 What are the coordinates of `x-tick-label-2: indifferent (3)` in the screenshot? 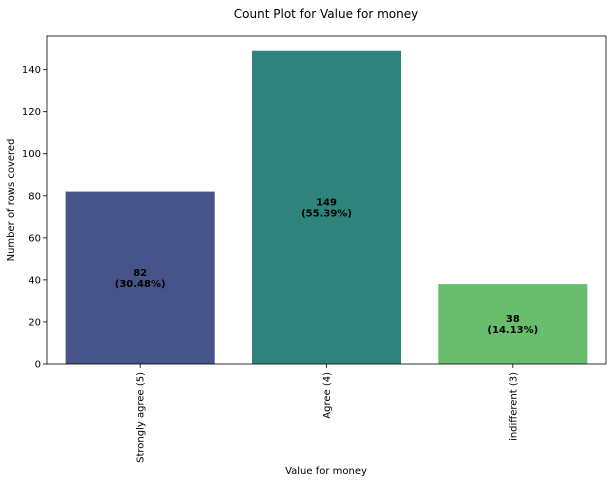 It's located at (513, 406).